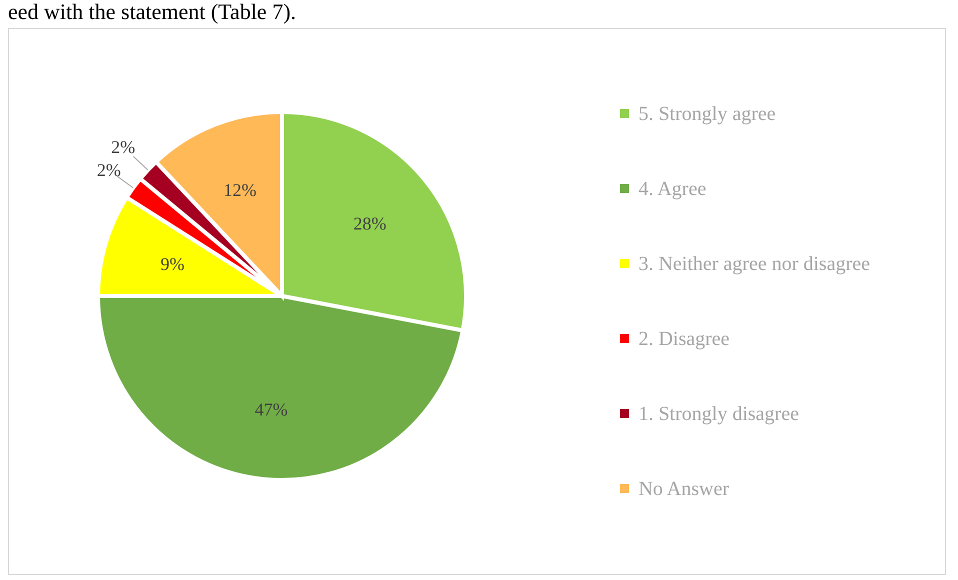 This screenshot has width=958, height=580. Describe the element at coordinates (271, 410) in the screenshot. I see `data-label: 47%` at that location.